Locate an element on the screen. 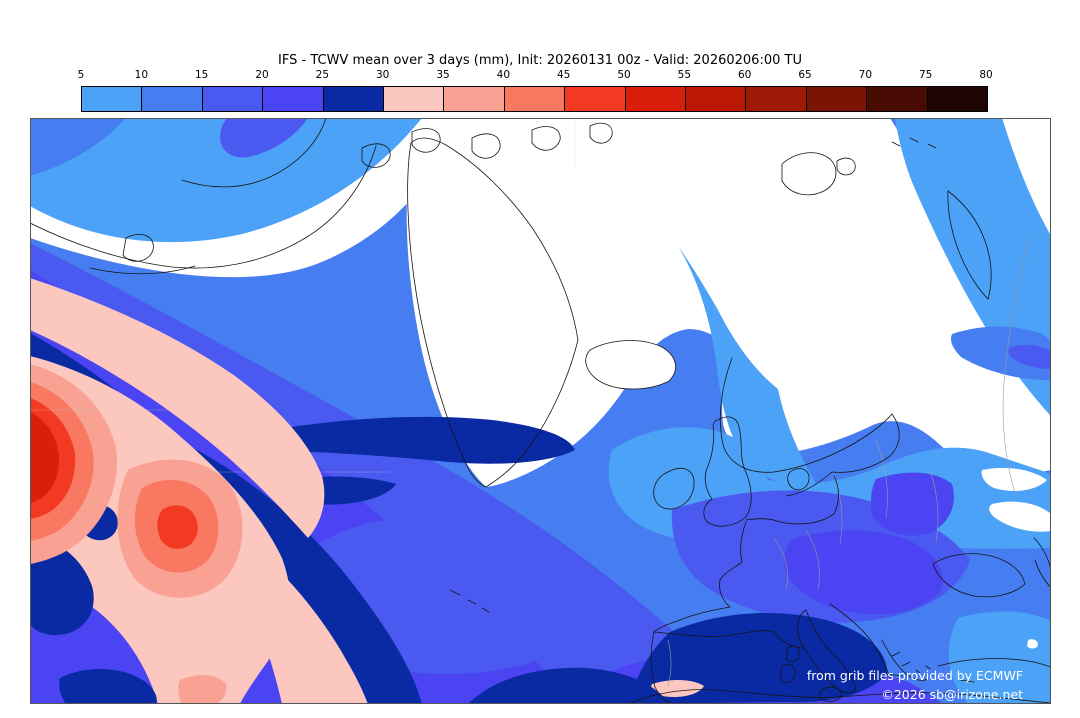 Image resolution: width=1080 pixels, height=718 pixels. colorbar-tick: 20 is located at coordinates (262, 75).